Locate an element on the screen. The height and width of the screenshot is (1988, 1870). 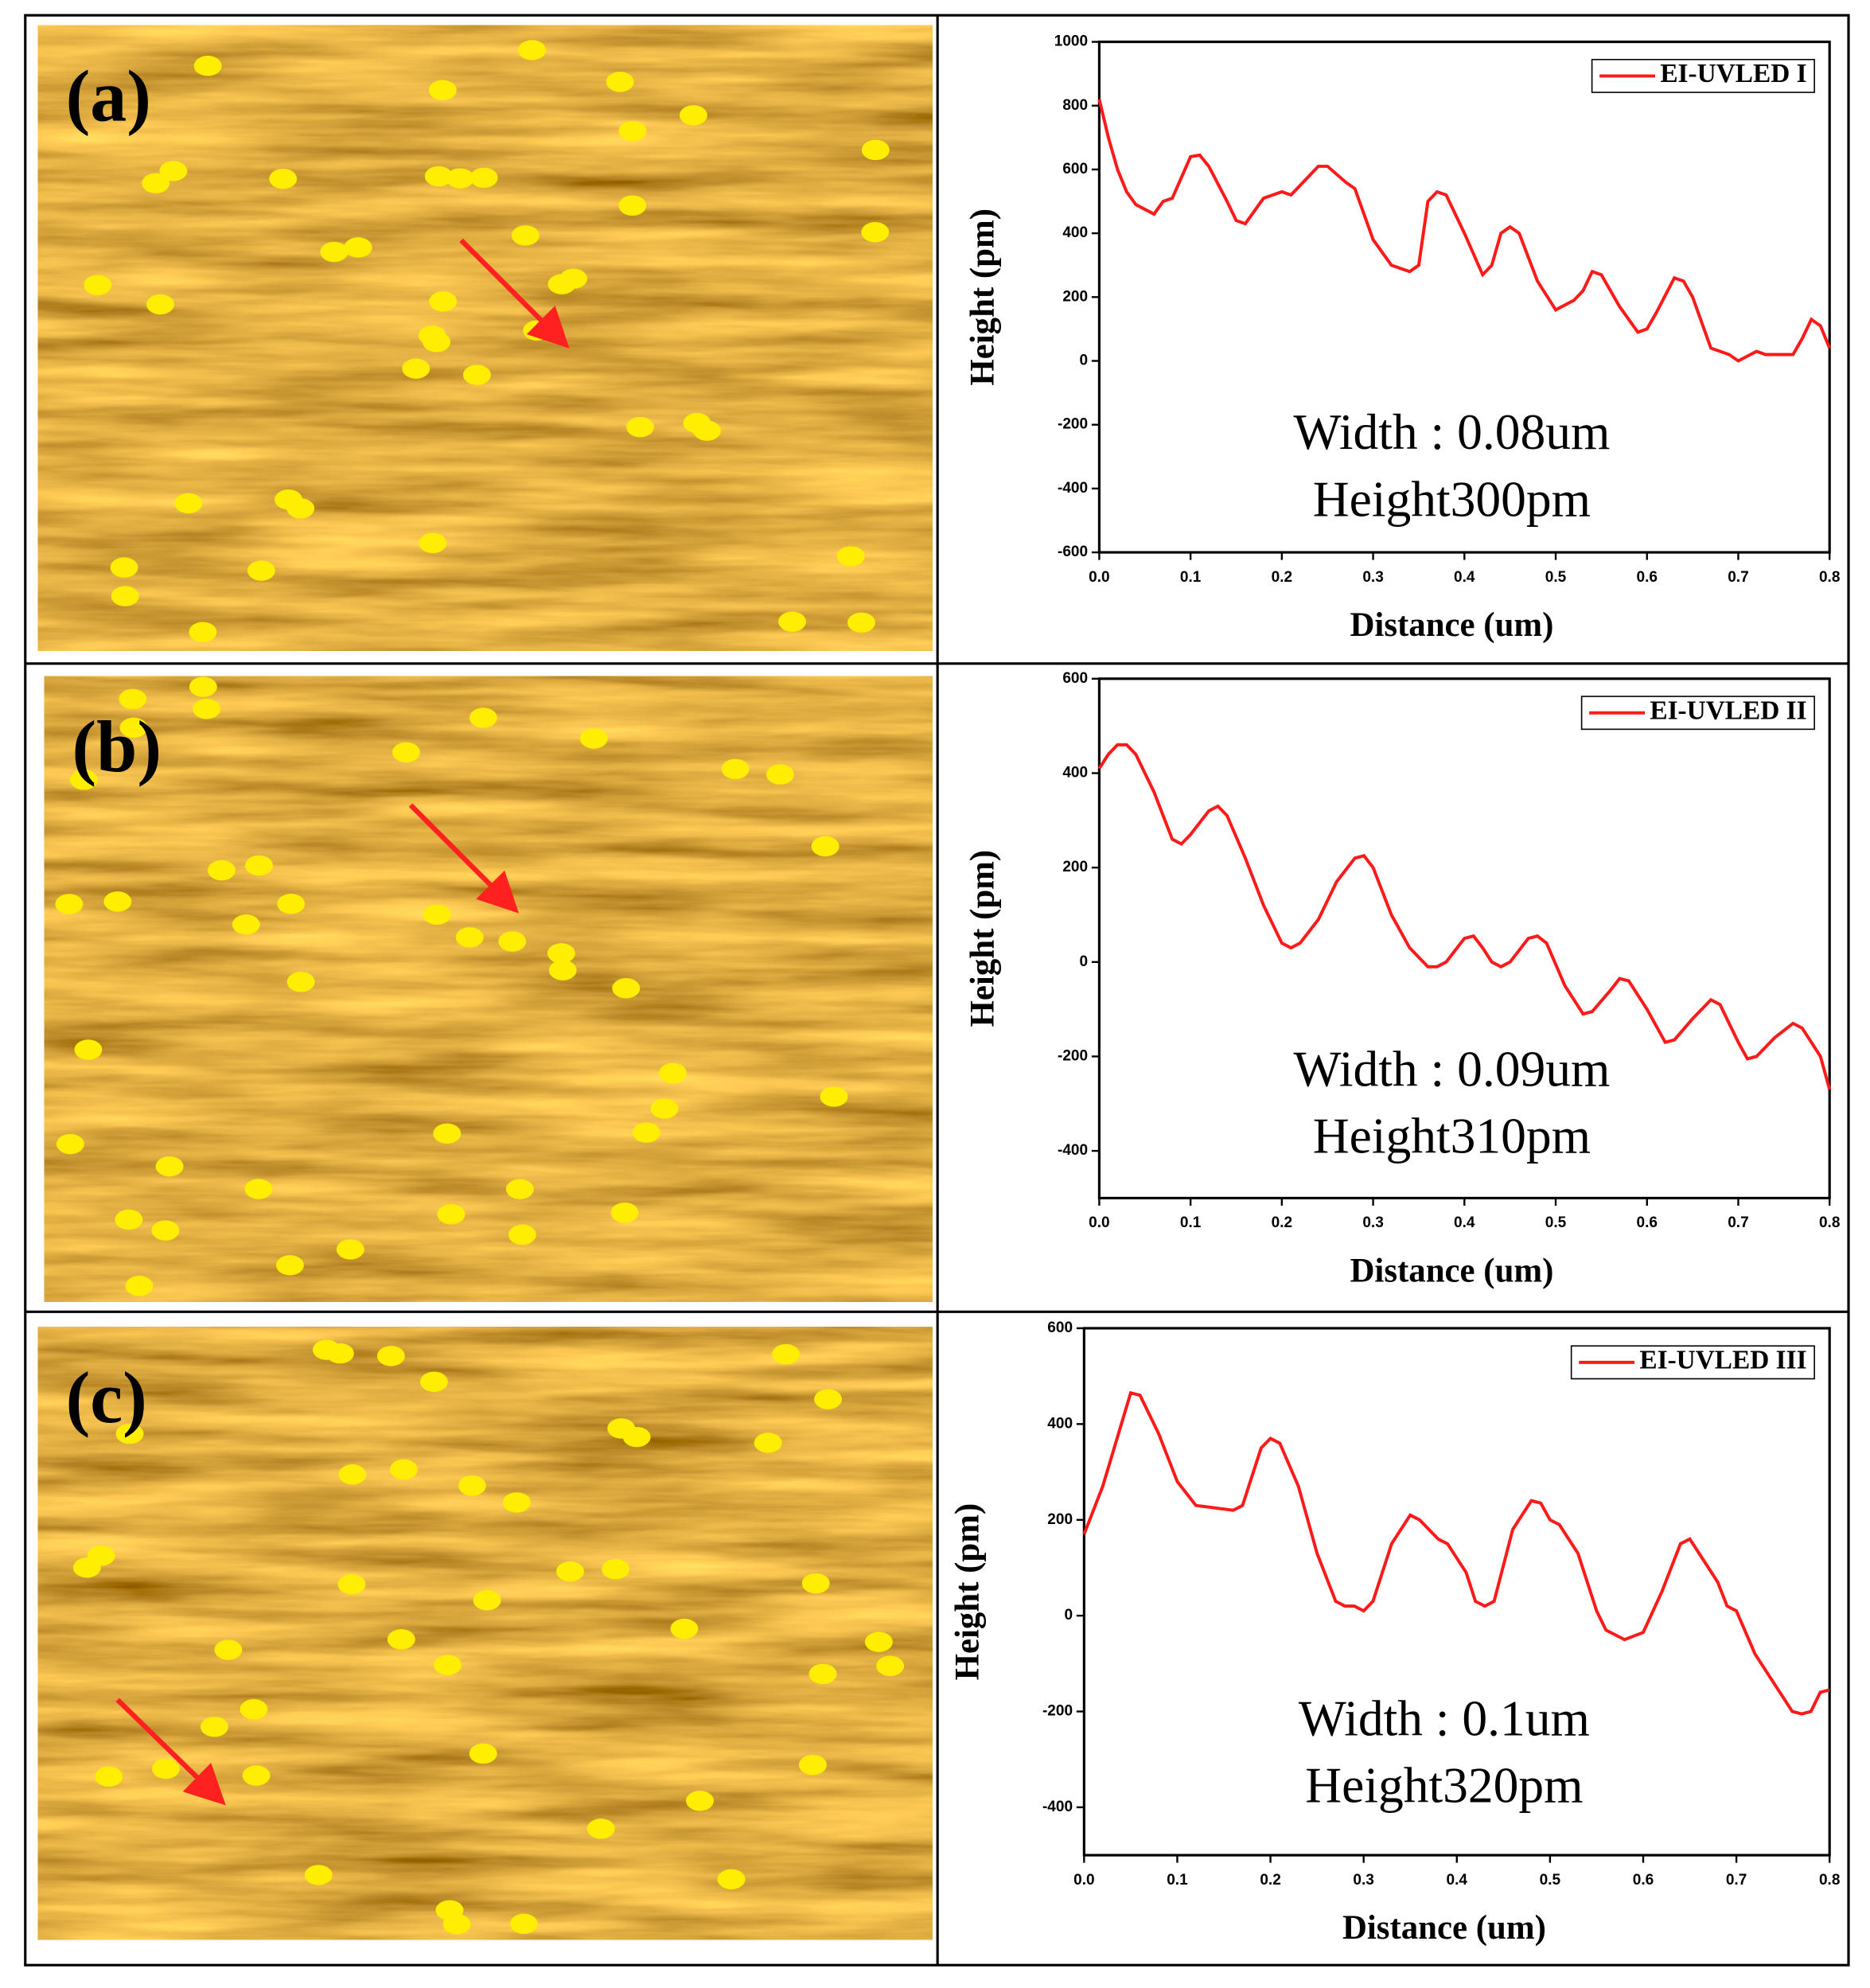
panel-label: (b) is located at coordinates (117, 747).